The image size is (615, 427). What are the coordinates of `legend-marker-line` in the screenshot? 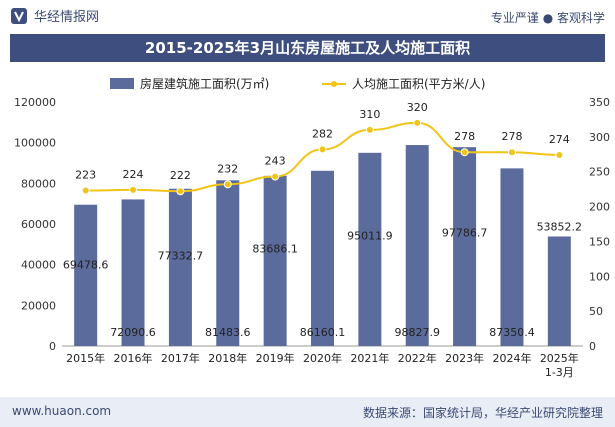 It's located at (334, 84).